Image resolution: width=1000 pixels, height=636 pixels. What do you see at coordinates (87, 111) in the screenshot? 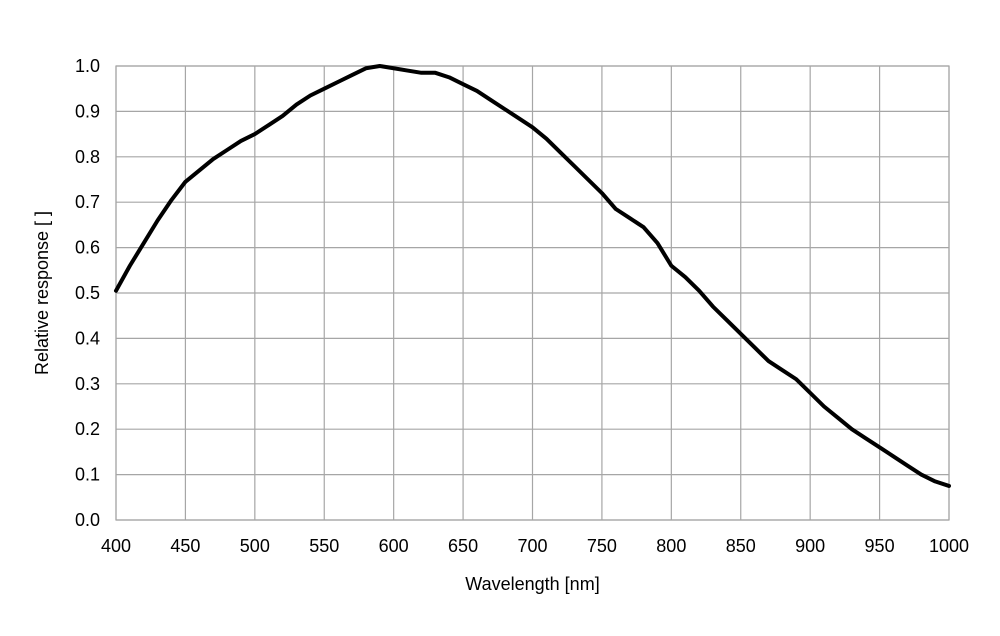
I see `y-tick-label: 0.9` at bounding box center [87, 111].